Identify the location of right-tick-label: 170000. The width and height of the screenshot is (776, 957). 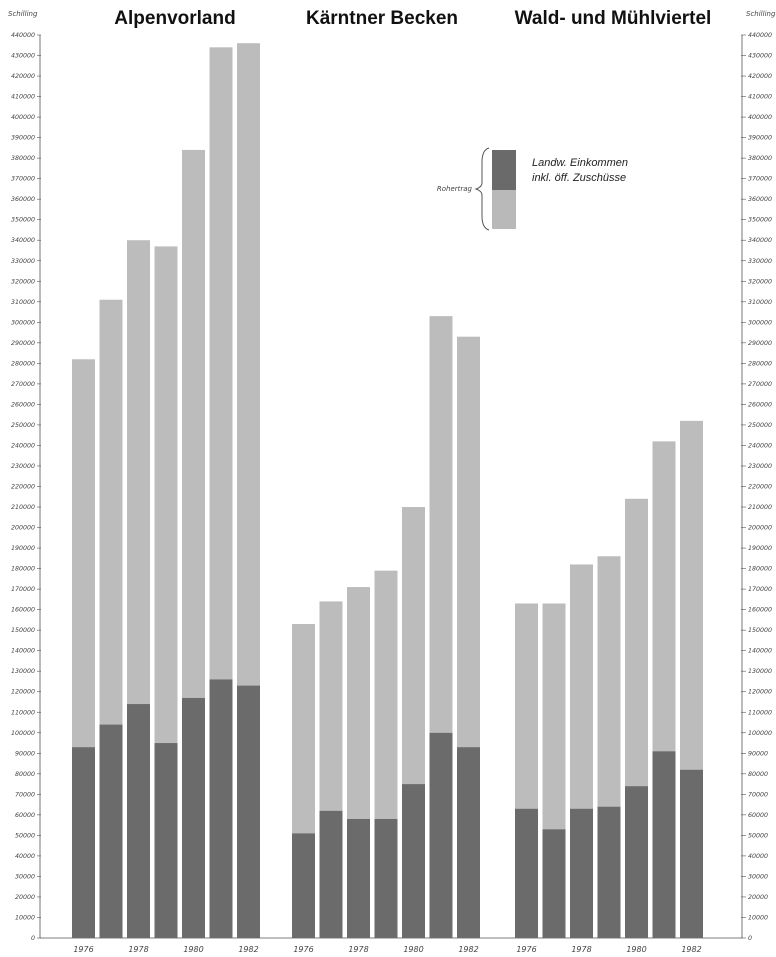
(760, 589).